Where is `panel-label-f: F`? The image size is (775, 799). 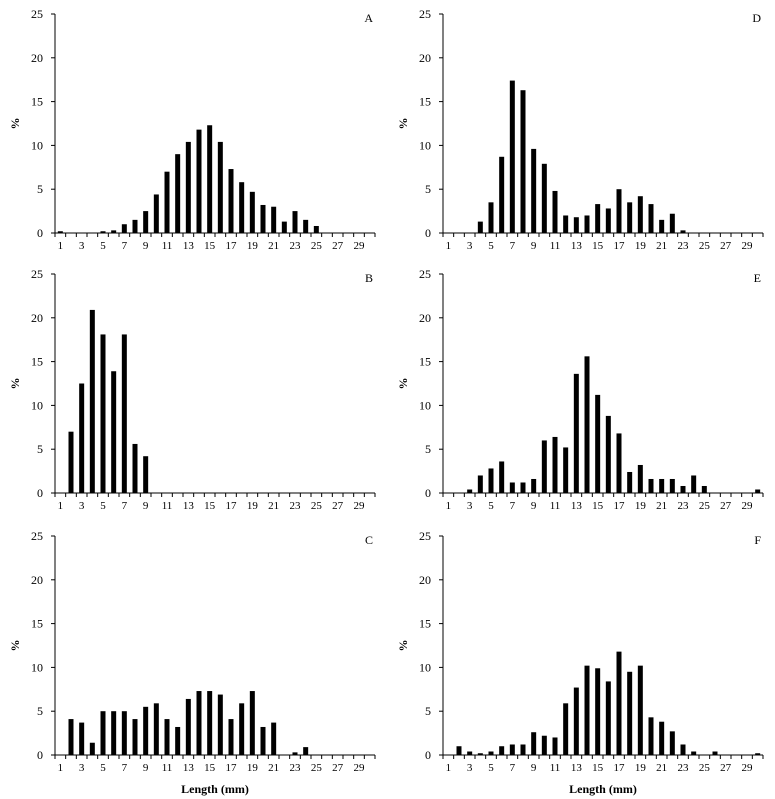
panel-label-f: F is located at coordinates (757, 540).